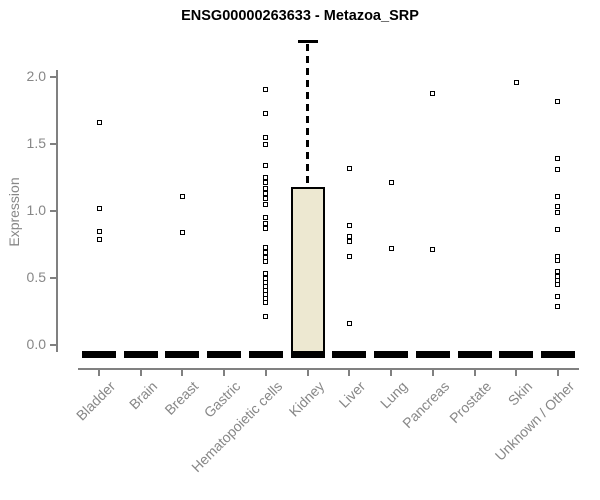 The image size is (600, 500). Describe the element at coordinates (57, 211) in the screenshot. I see `y-axis-line` at that location.